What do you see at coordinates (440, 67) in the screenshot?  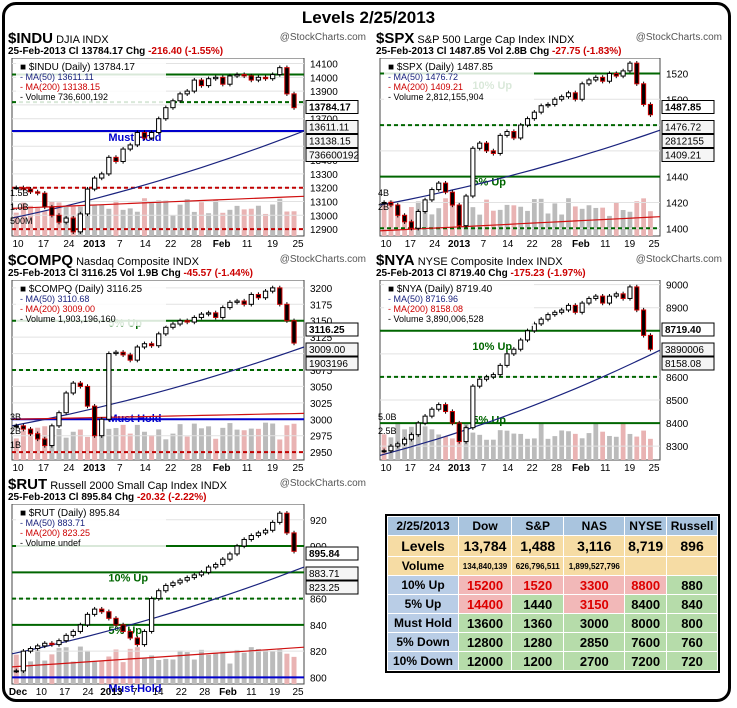 I see `legend-entry: ■ $SPX (Daily) 1487.85` at bounding box center [440, 67].